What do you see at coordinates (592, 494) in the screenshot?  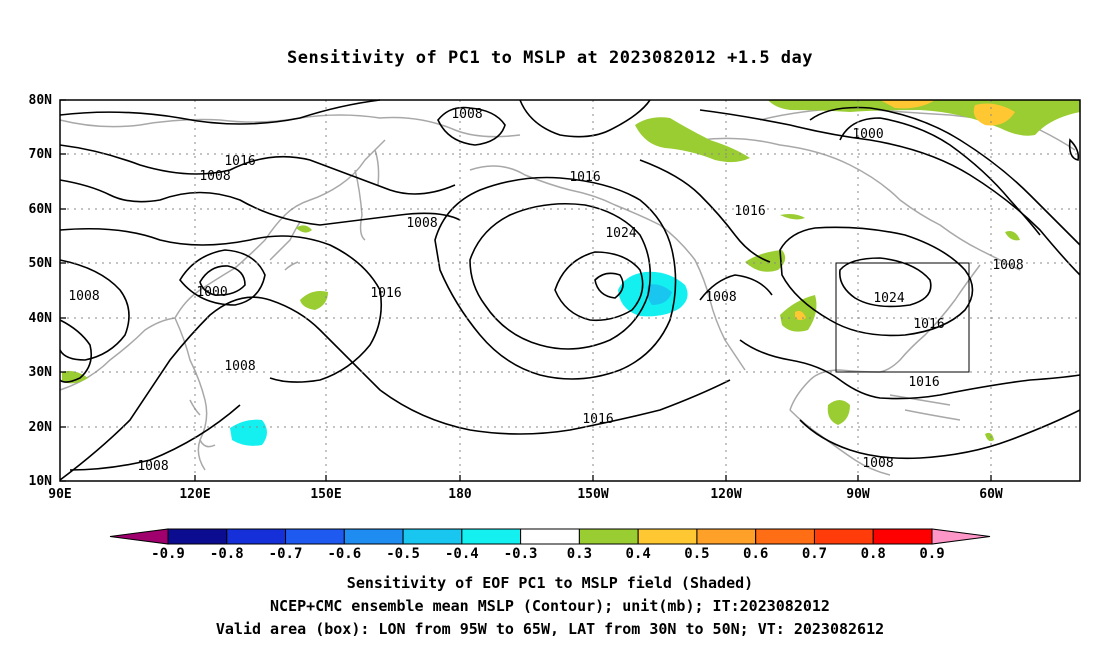 I see `lon-label: 150W` at bounding box center [592, 494].